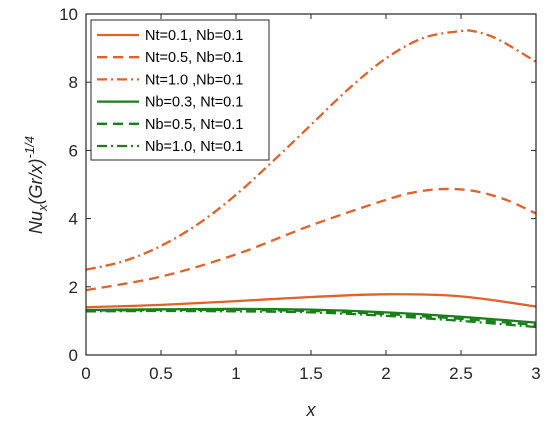 The height and width of the screenshot is (426, 550). I want to click on y-axis-title-sup: -1/4, so click(29, 147).